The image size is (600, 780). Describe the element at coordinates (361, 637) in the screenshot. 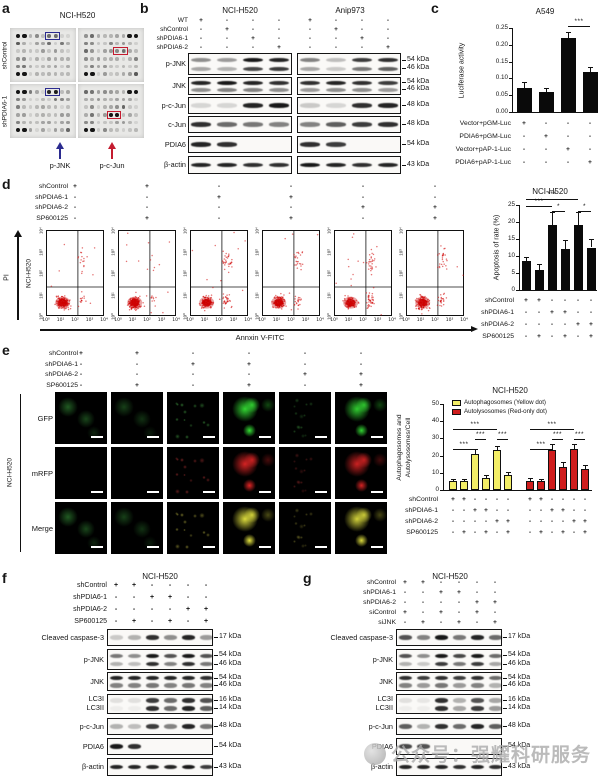

I see `blot-label: Cleaved caspase-3` at that location.